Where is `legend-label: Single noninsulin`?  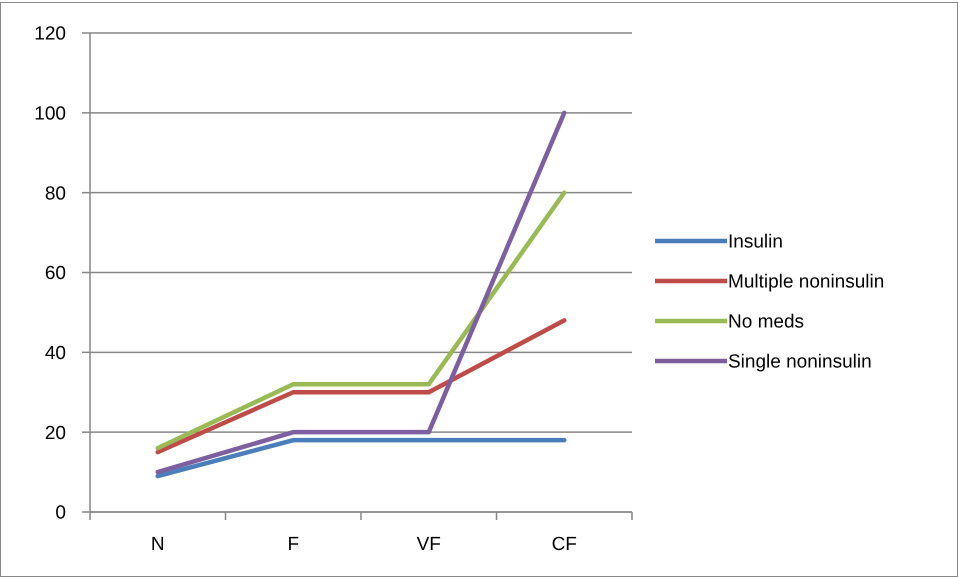 legend-label: Single noninsulin is located at coordinates (800, 362).